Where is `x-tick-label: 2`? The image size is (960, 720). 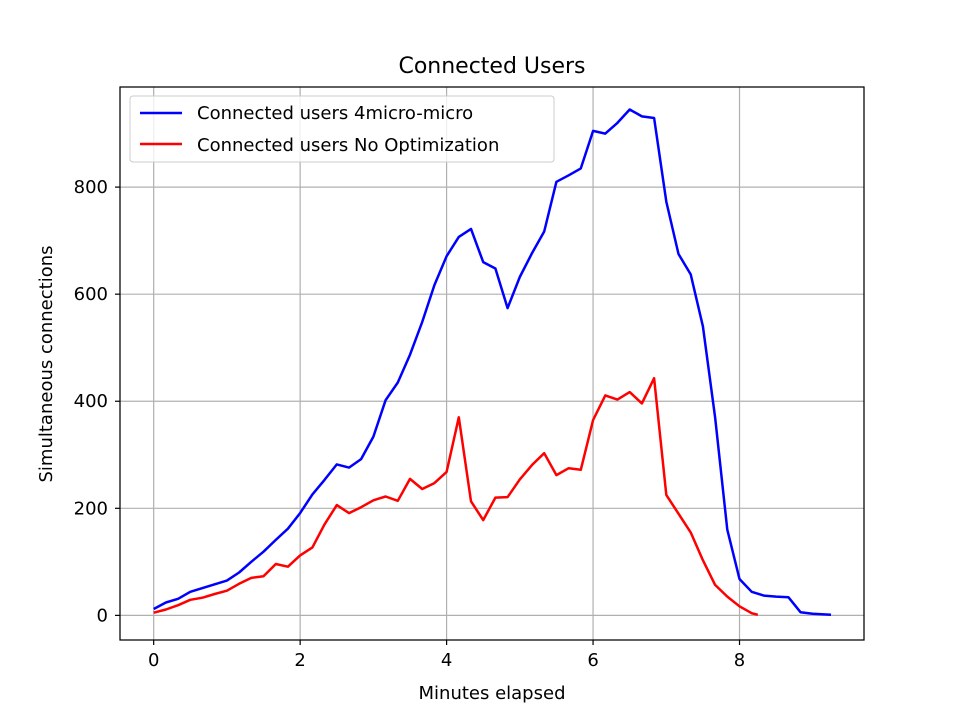
x-tick-label: 2 is located at coordinates (299, 660).